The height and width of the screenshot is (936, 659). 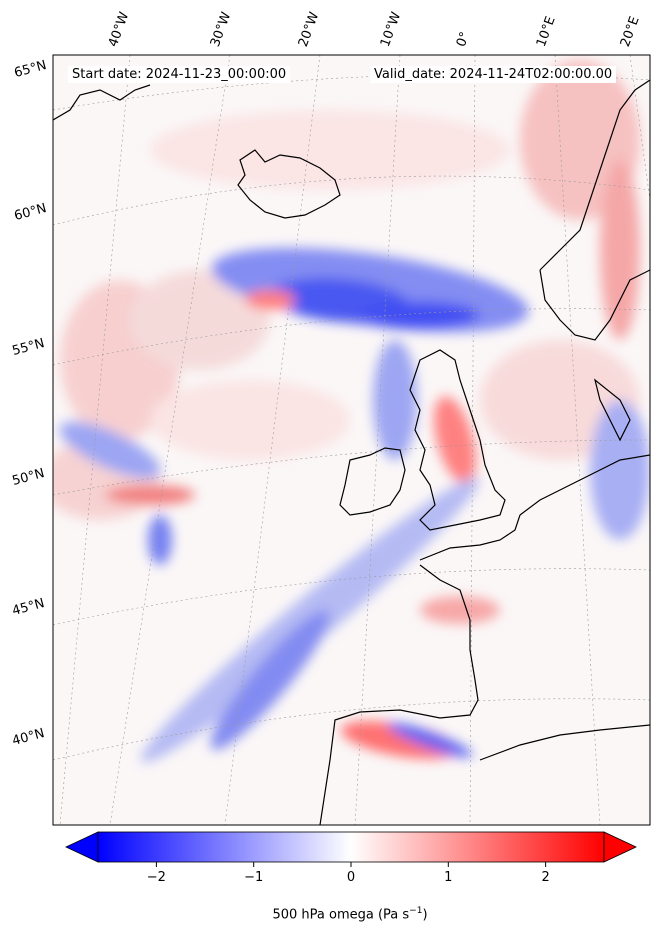 What do you see at coordinates (341, 915) in the screenshot?
I see `colorbar-label: 500 hPa omega (Pa s` at bounding box center [341, 915].